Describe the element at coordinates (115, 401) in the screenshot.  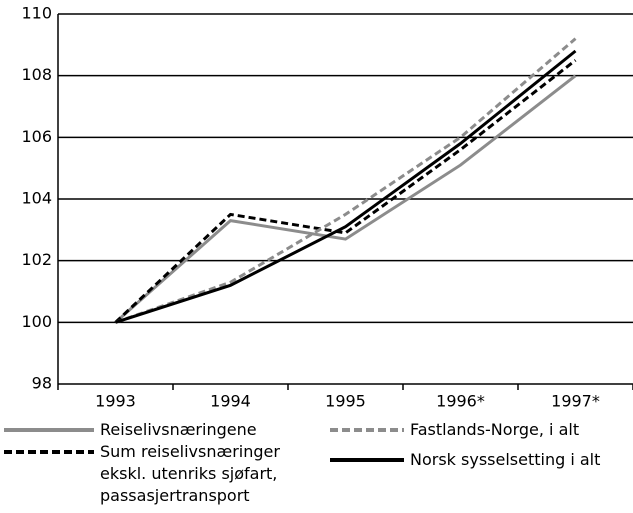
I see `x-tick-label: 1993` at that location.